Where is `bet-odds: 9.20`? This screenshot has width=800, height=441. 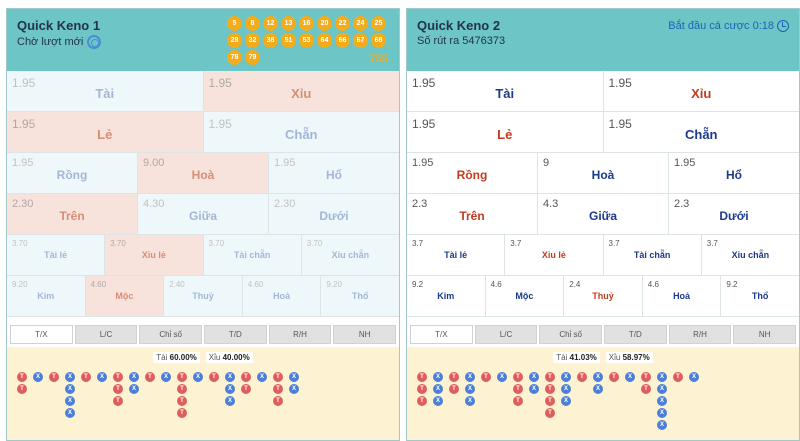
bet-odds: 9.20 is located at coordinates (334, 284).